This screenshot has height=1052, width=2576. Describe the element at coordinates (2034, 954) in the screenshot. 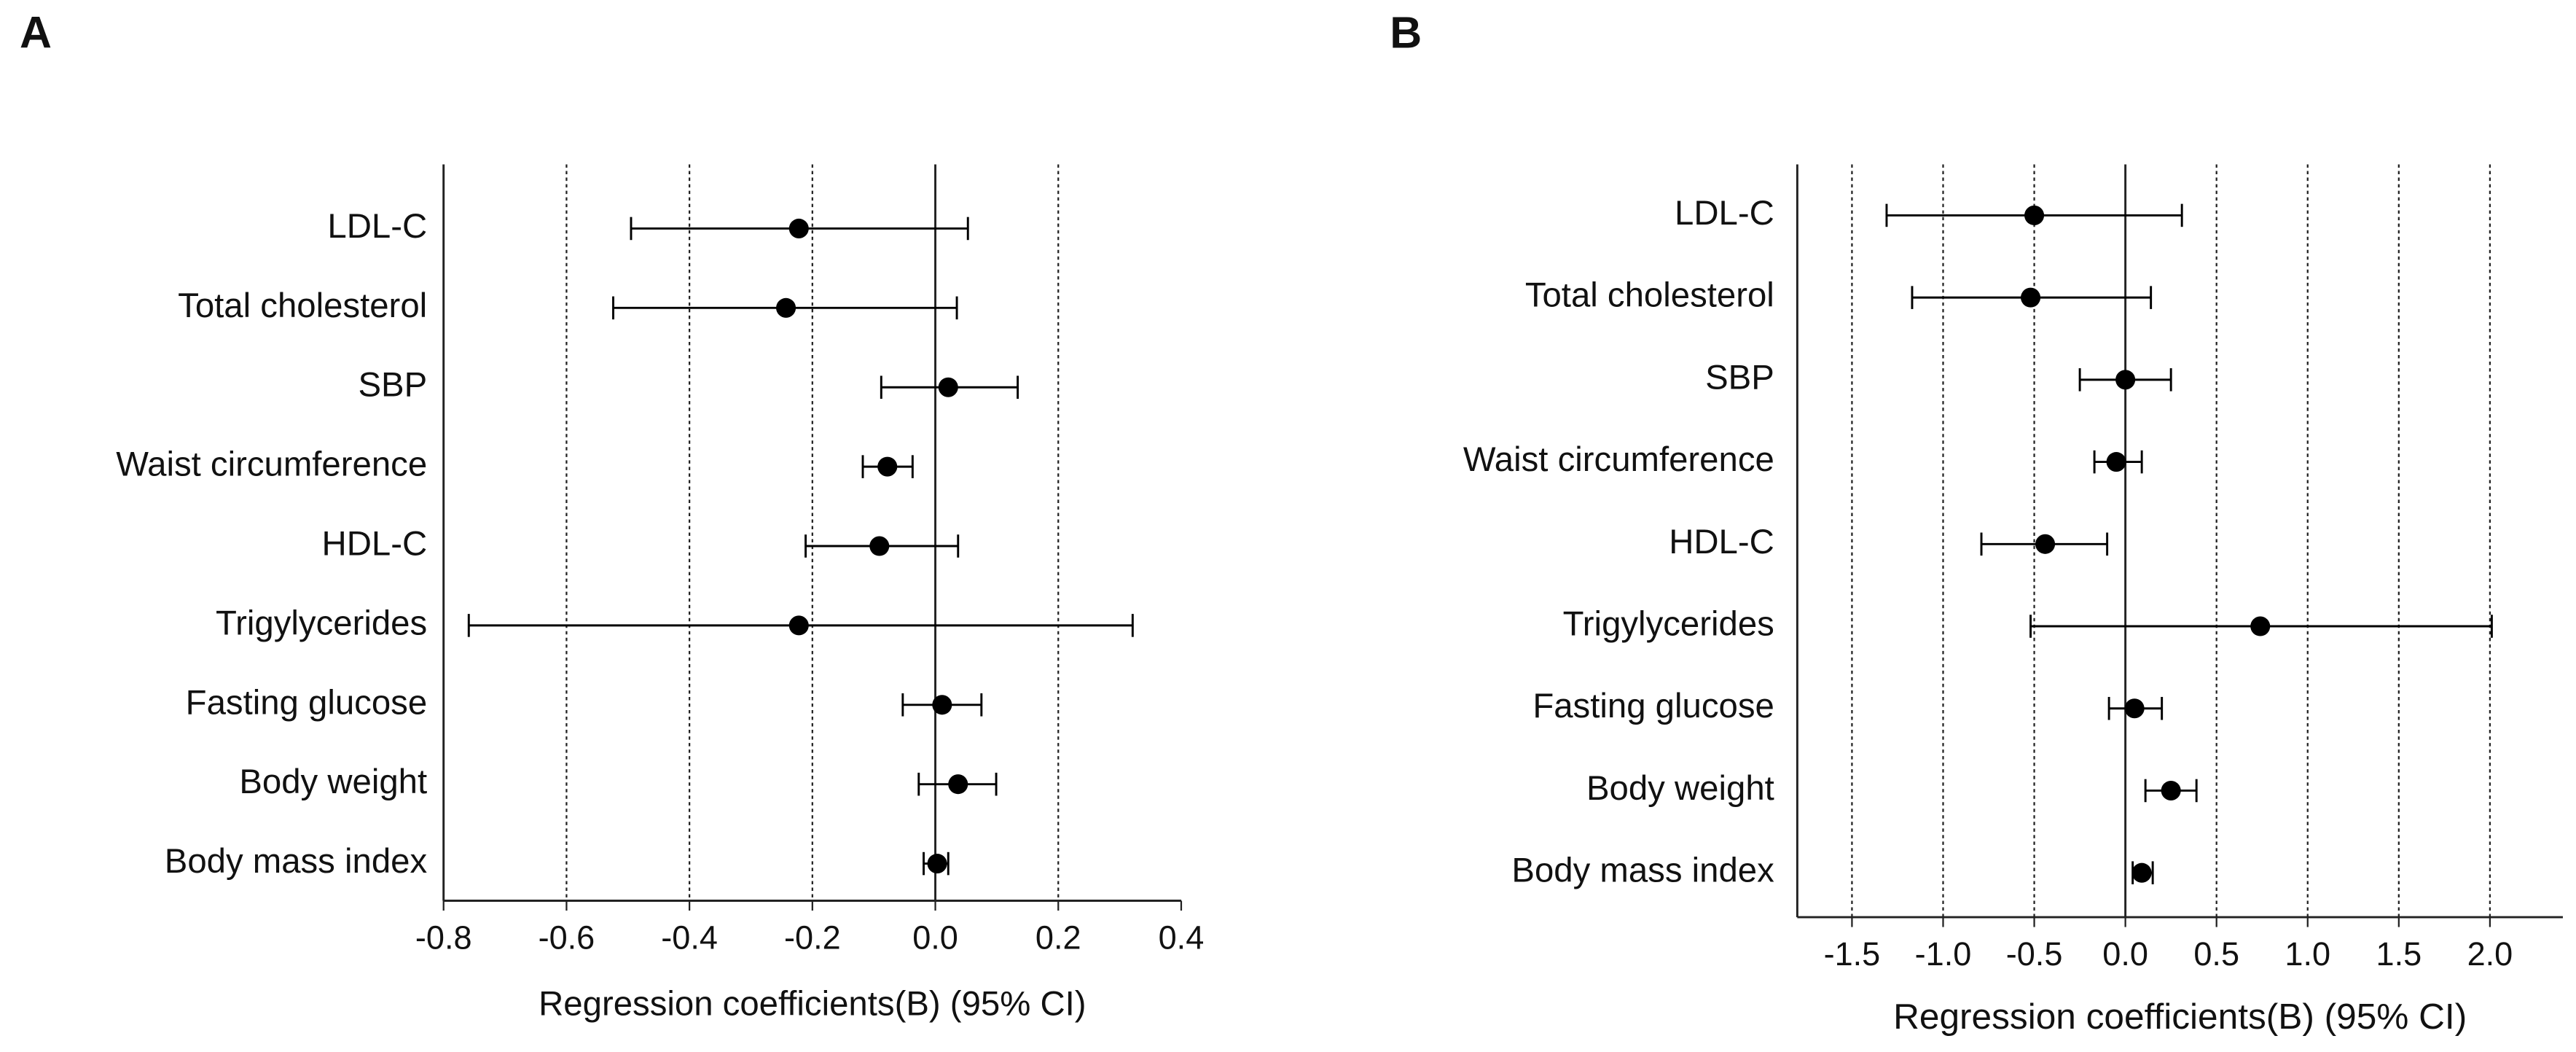

I see `x-tick-label: -0.5` at that location.